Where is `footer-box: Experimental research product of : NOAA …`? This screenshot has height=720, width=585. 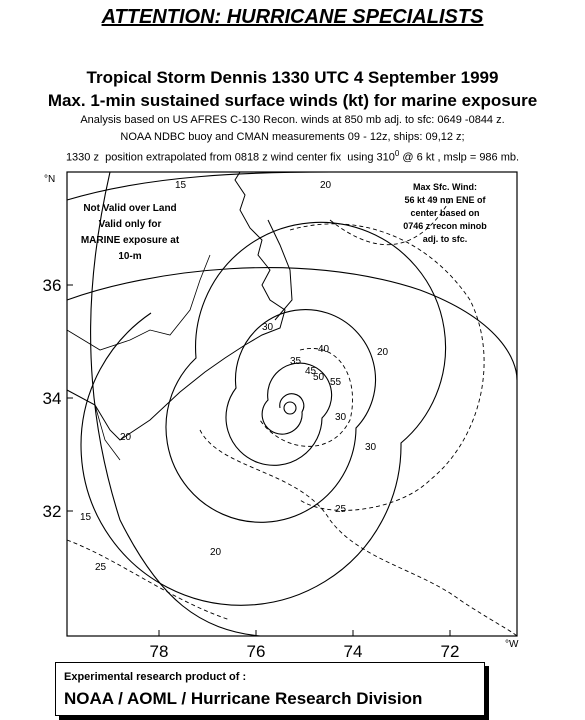
footer-box: Experimental research product of : NOAA … is located at coordinates (270, 689).